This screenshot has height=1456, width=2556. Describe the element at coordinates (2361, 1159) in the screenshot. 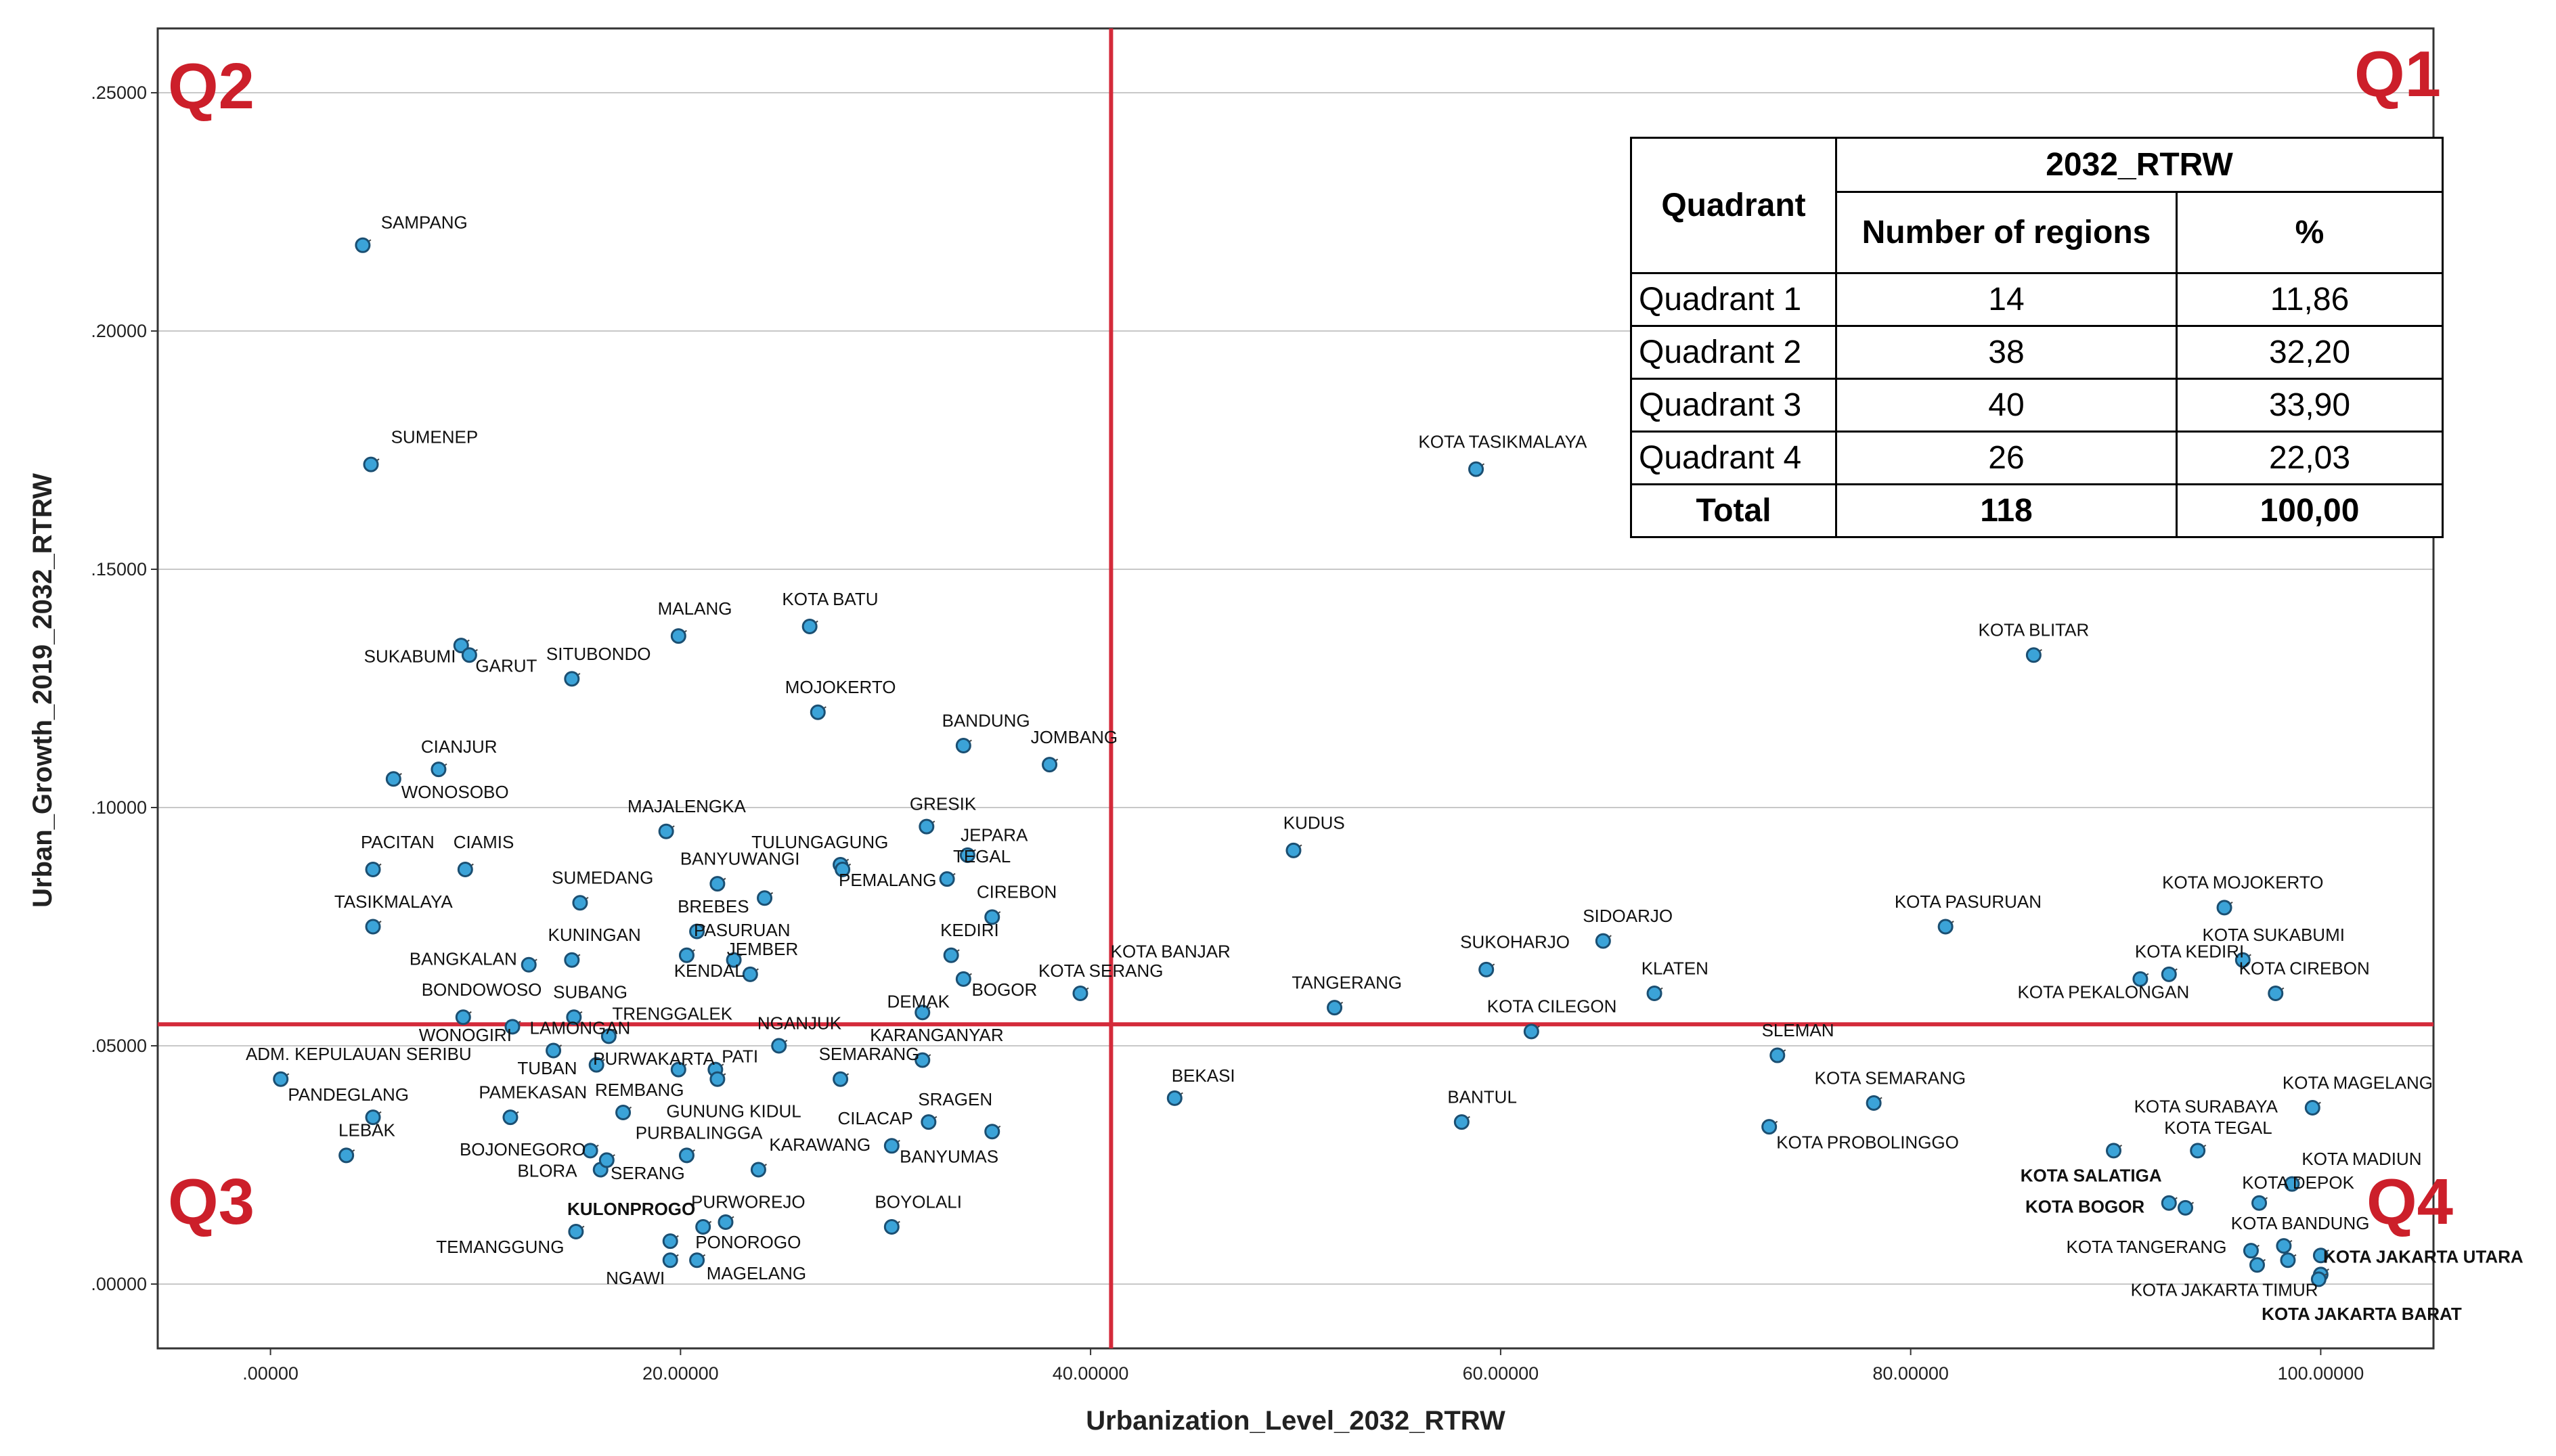

I see `point-label: KOTA MADIUN` at that location.